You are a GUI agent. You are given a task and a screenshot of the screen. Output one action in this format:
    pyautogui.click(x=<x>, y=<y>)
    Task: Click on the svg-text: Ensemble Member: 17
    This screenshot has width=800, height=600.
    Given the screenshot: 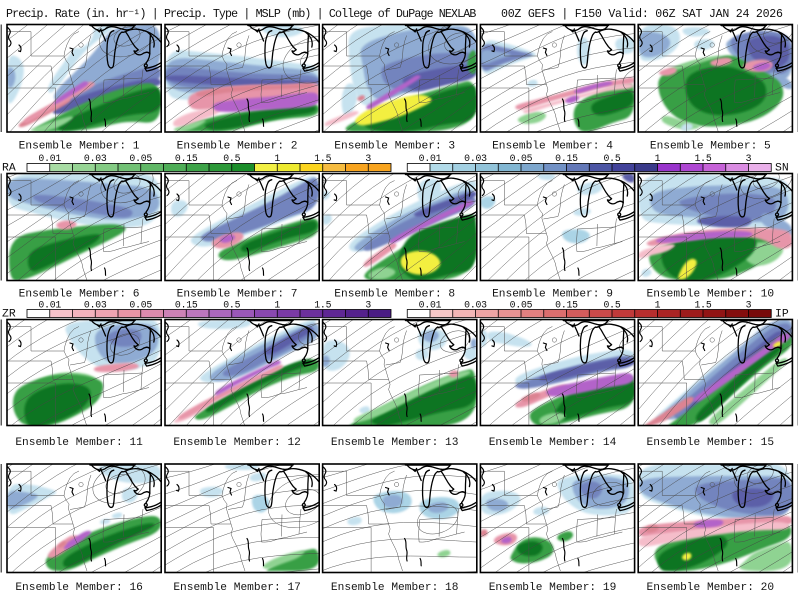 What is the action you would take?
    pyautogui.click(x=237, y=588)
    